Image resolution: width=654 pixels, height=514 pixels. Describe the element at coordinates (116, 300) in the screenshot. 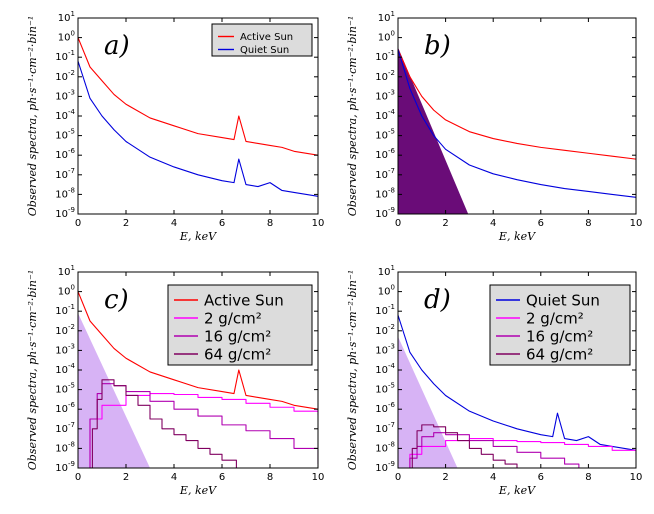

I see `panel-label: c)` at that location.